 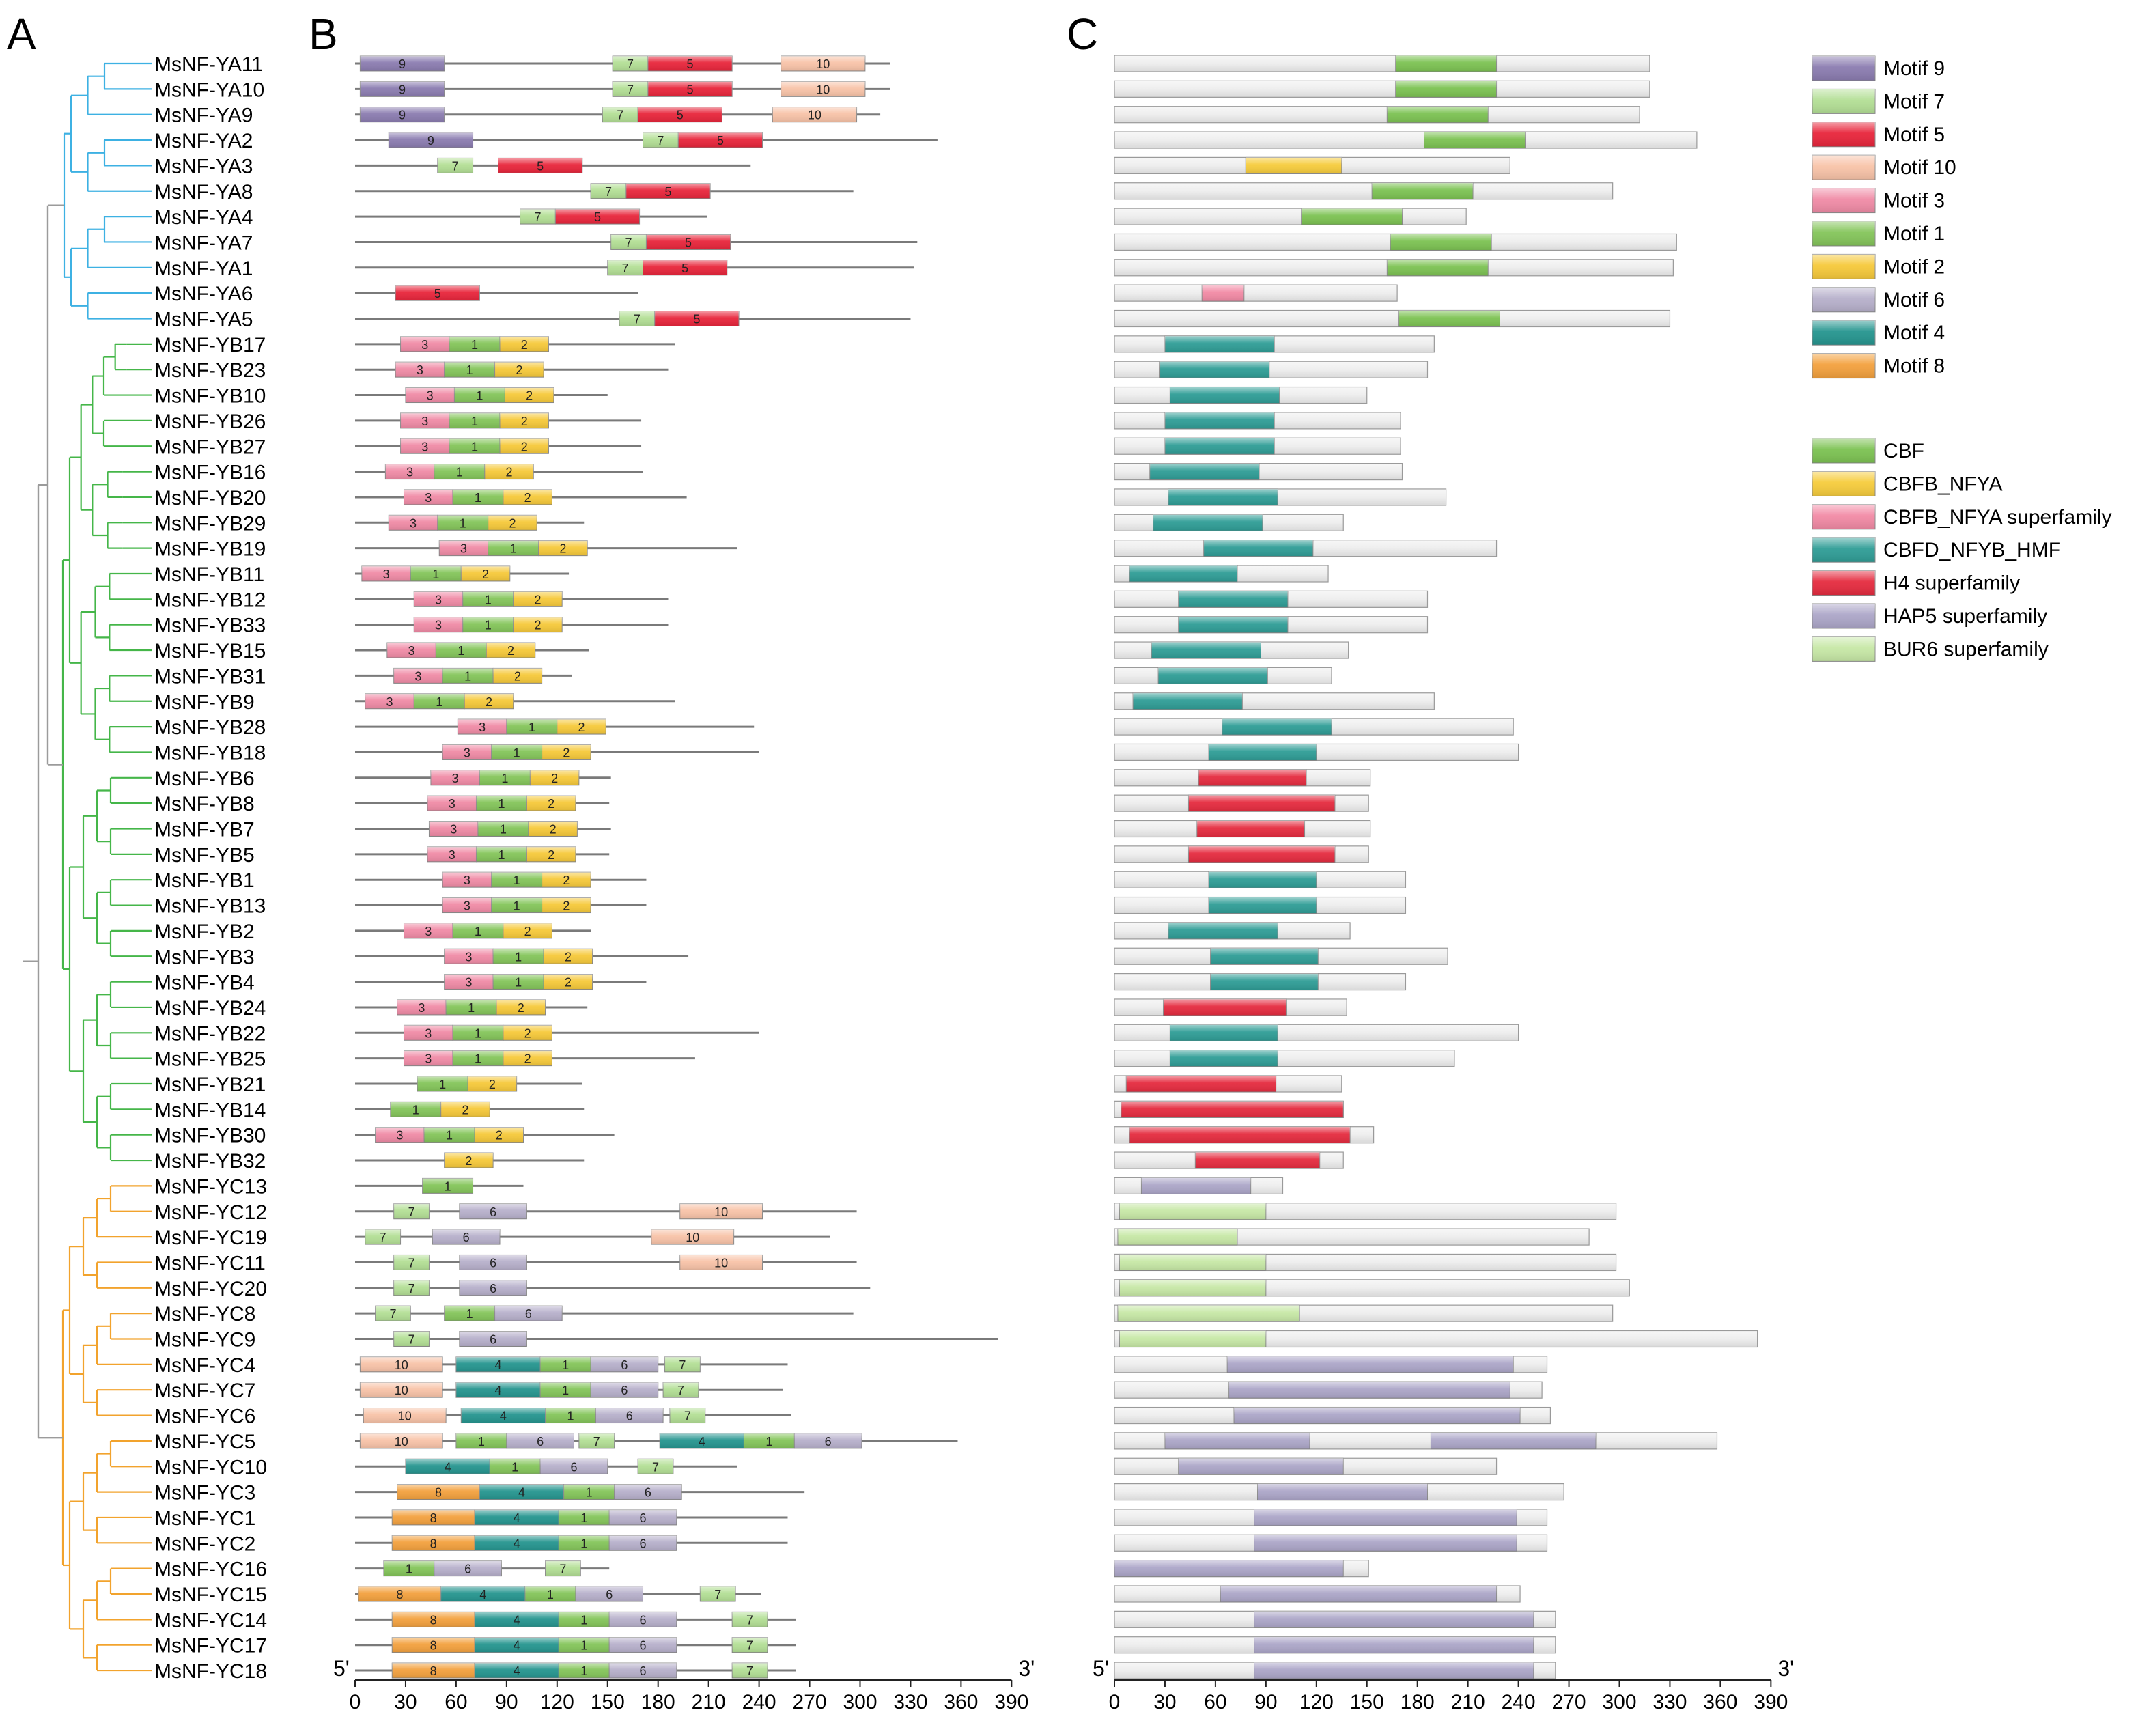 What do you see at coordinates (1670, 1702) in the screenshot?
I see `domain-axis-tick-label: 330` at bounding box center [1670, 1702].